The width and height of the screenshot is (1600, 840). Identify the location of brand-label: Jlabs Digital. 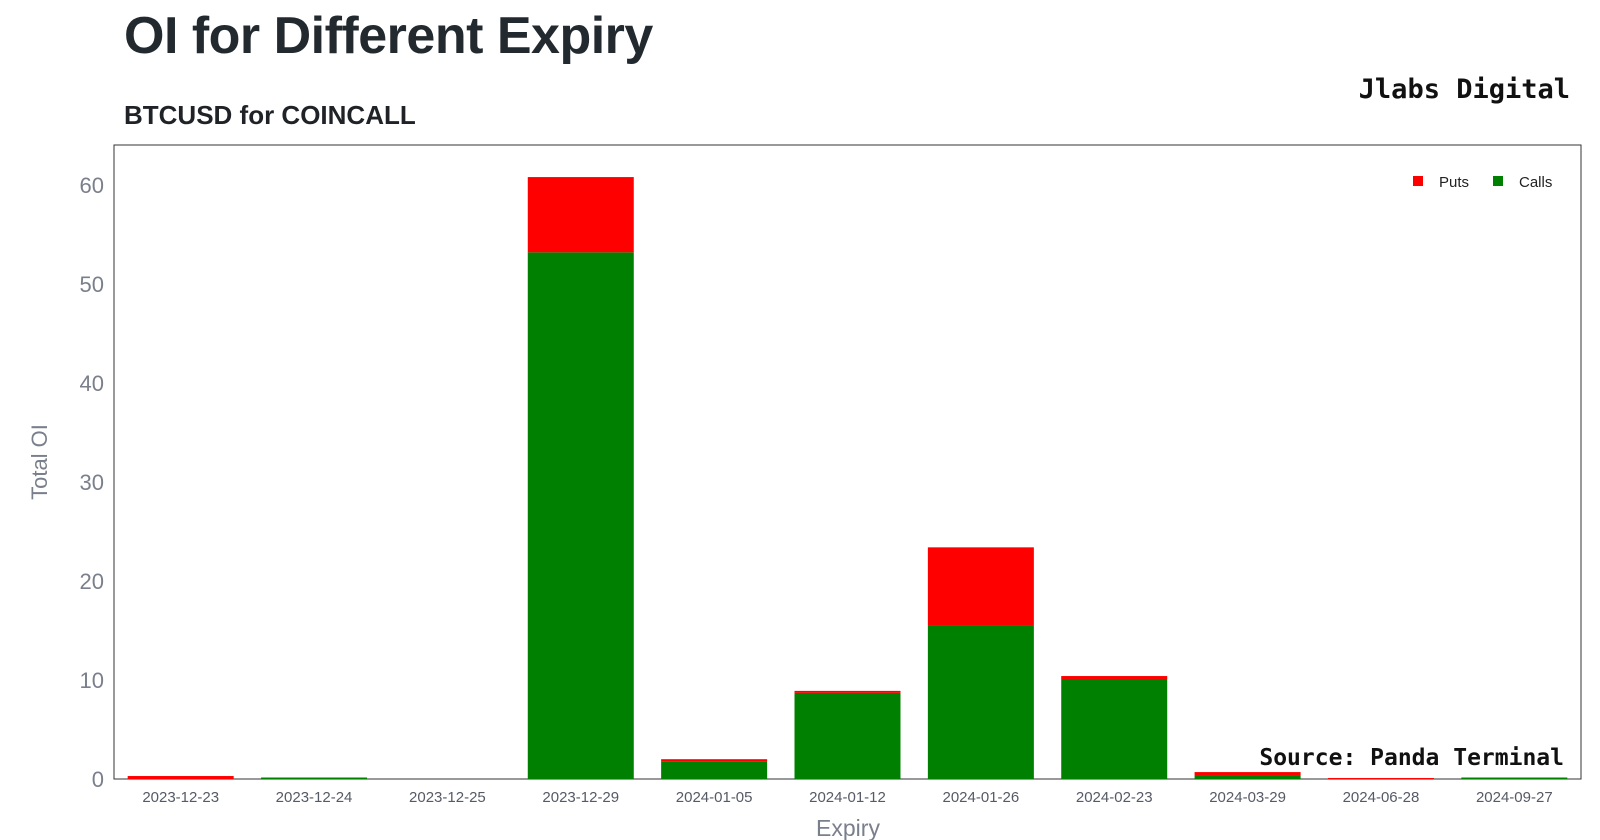
(1464, 89).